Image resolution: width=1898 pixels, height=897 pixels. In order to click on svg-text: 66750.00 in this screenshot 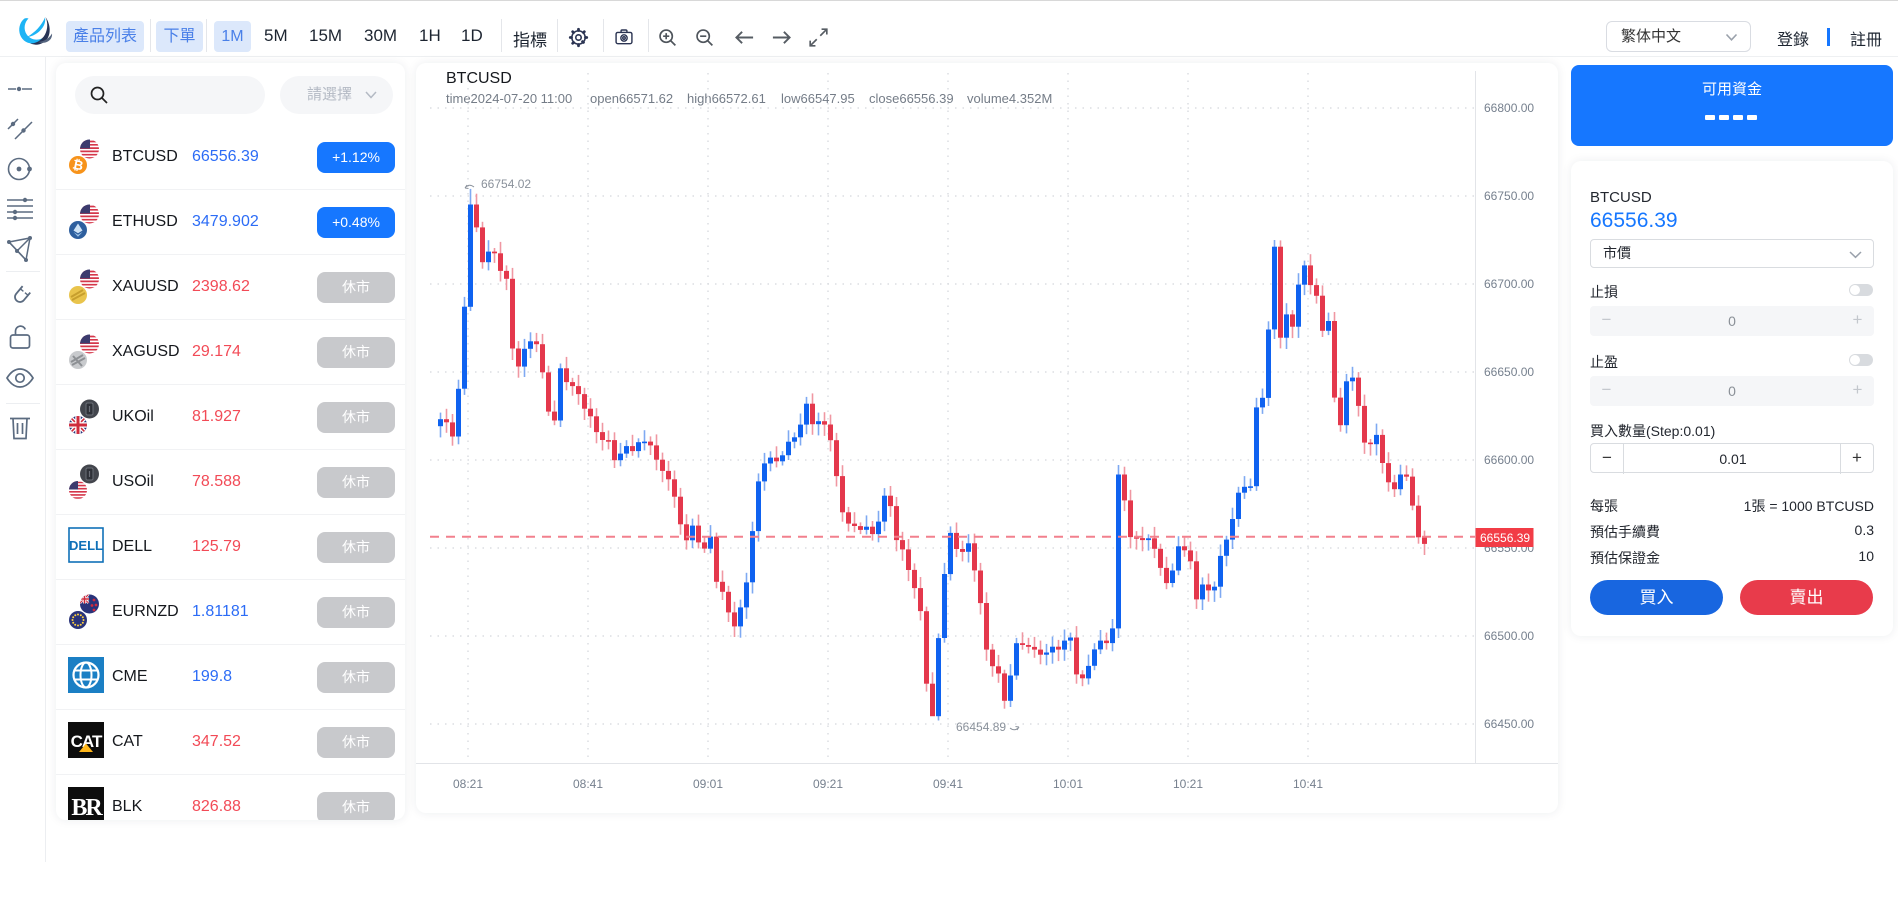, I will do `click(1509, 196)`.